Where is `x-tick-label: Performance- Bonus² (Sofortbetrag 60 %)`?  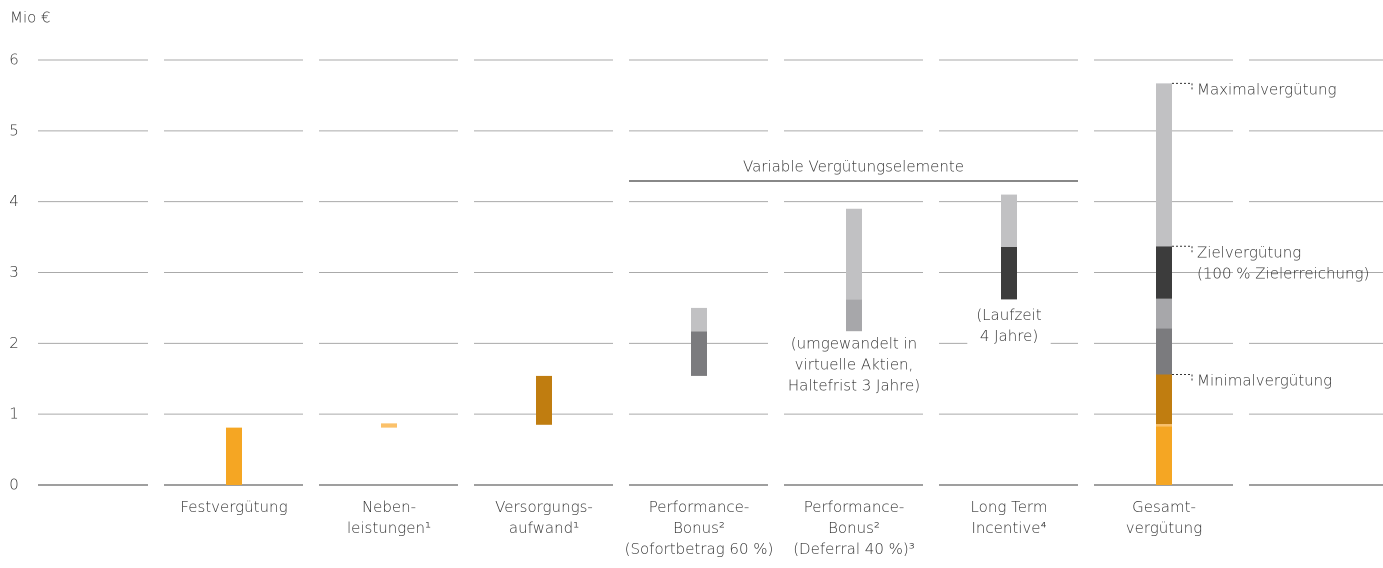 x-tick-label: Performance- Bonus² (Sofortbetrag 60 %) is located at coordinates (699, 528).